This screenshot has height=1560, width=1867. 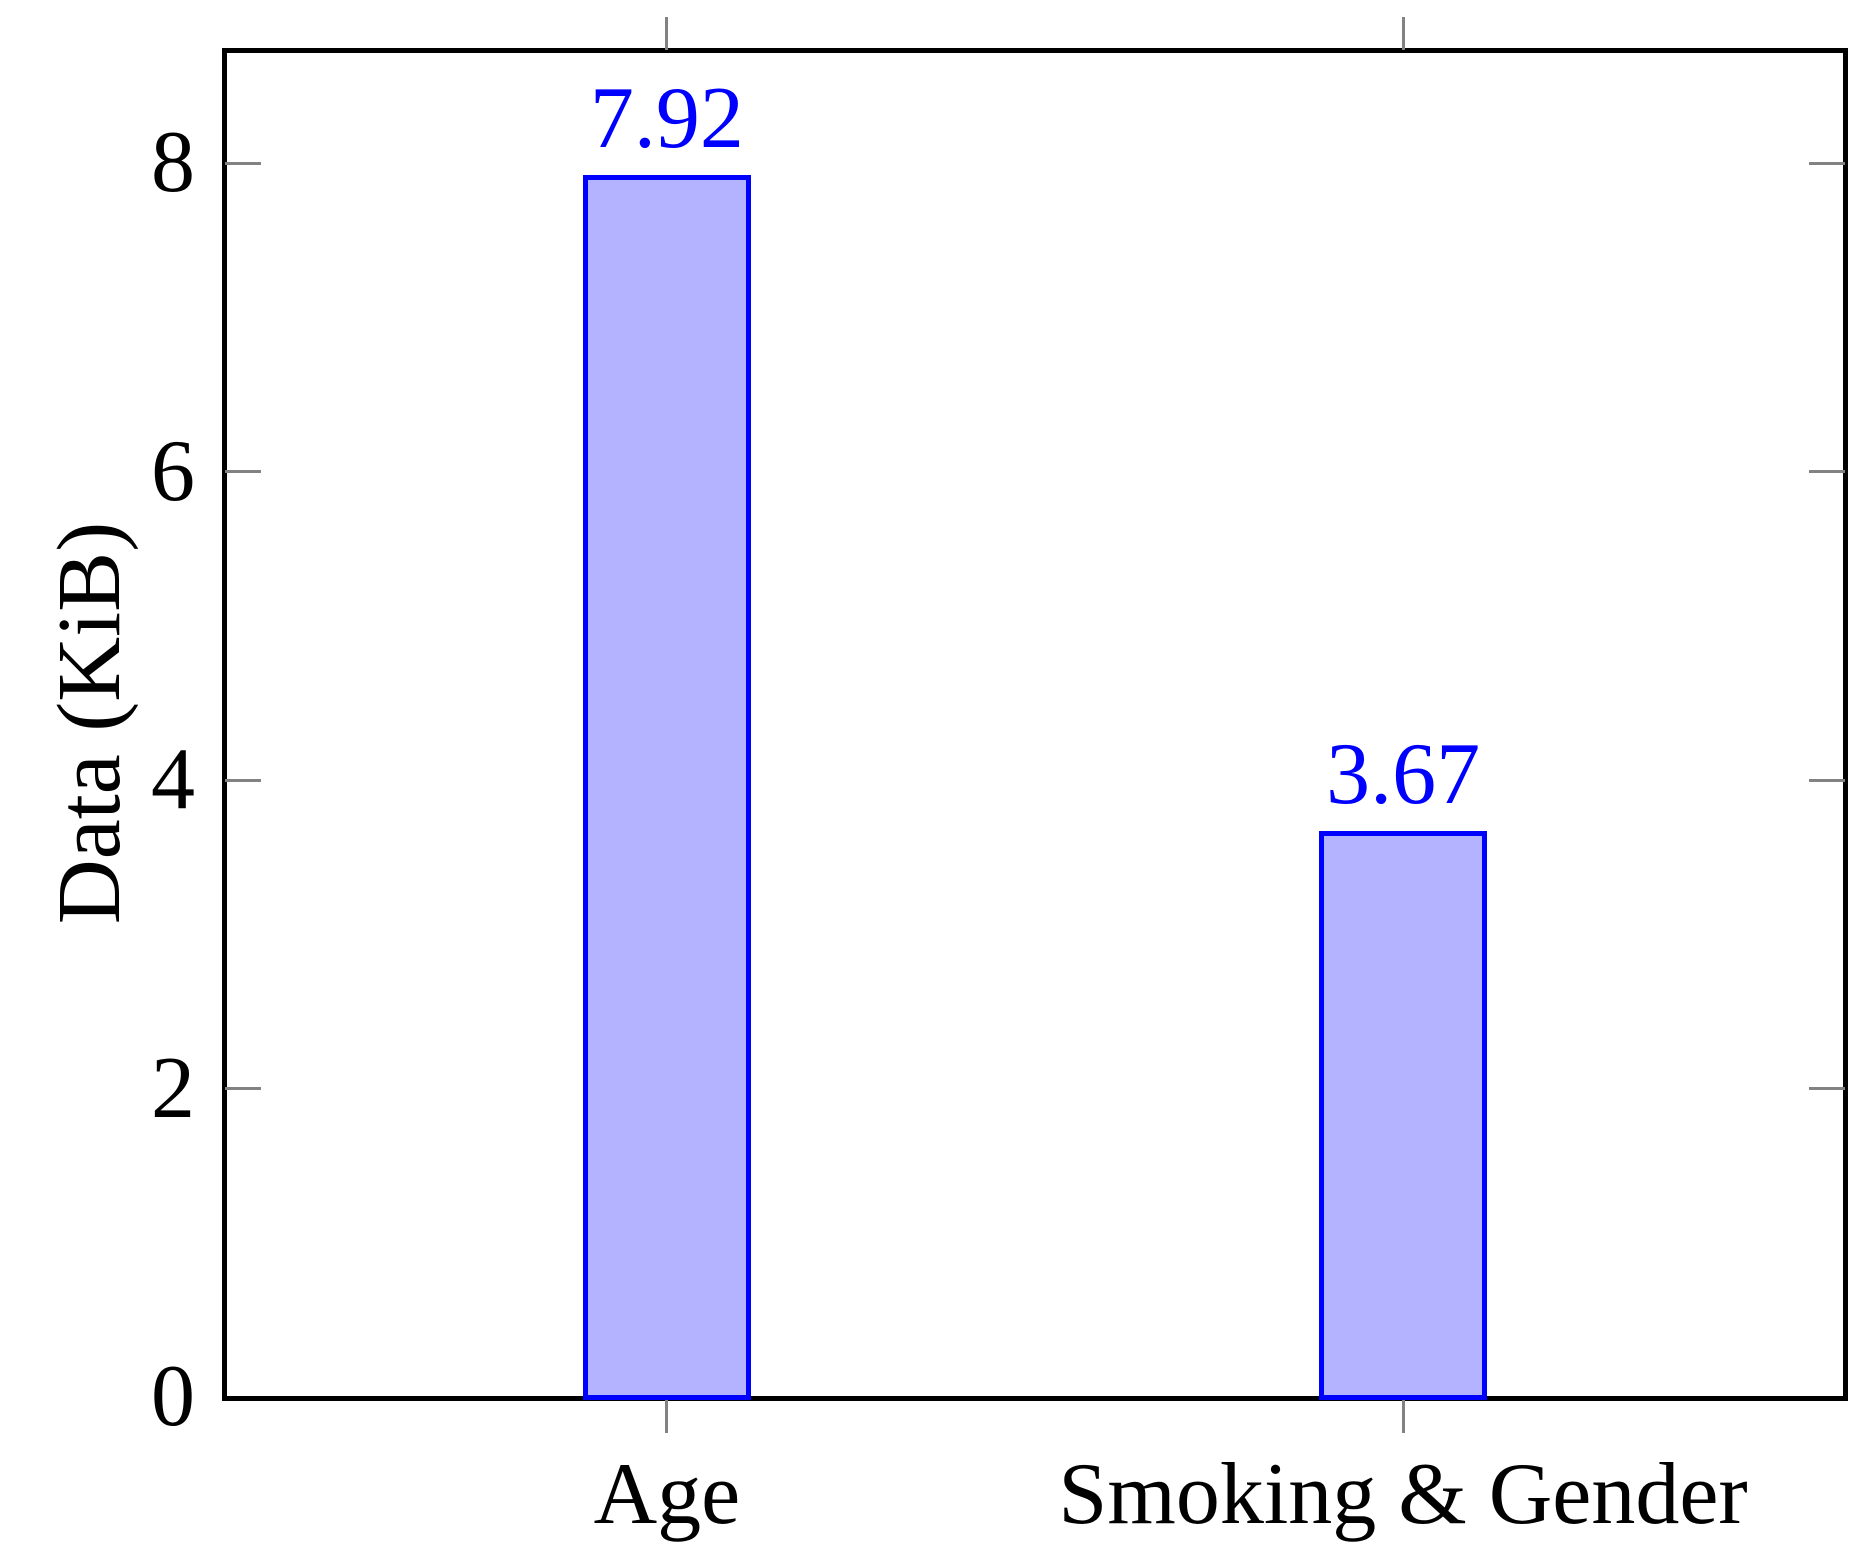 What do you see at coordinates (1403, 774) in the screenshot?
I see `bar-value-label: 3.67` at bounding box center [1403, 774].